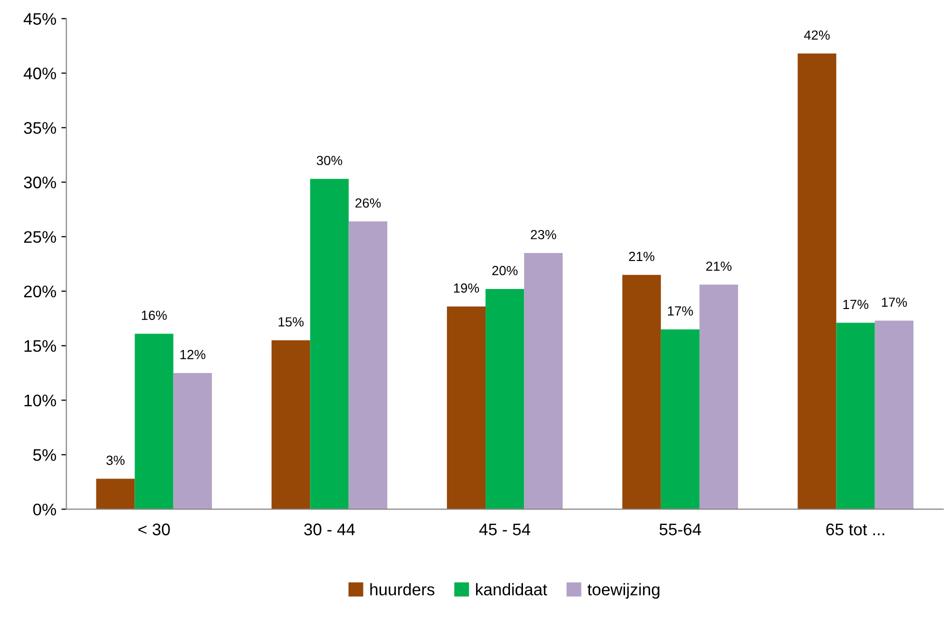 The width and height of the screenshot is (948, 621). What do you see at coordinates (154, 315) in the screenshot?
I see `data-label: 16%` at bounding box center [154, 315].